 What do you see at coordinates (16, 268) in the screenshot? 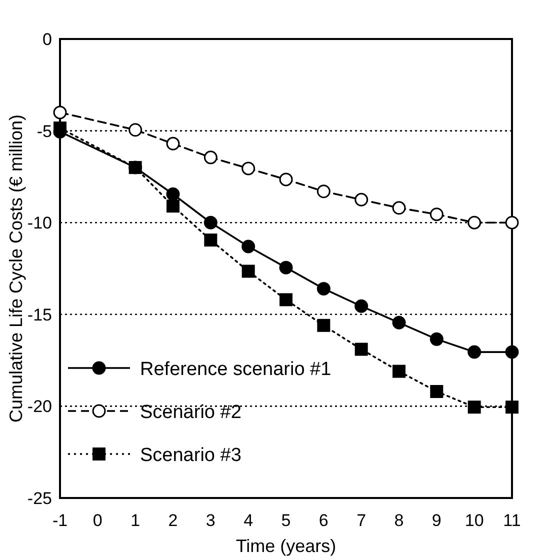
I see `y-axis-title: Cumulative Life Cycle Costs (€ million)` at bounding box center [16, 268].